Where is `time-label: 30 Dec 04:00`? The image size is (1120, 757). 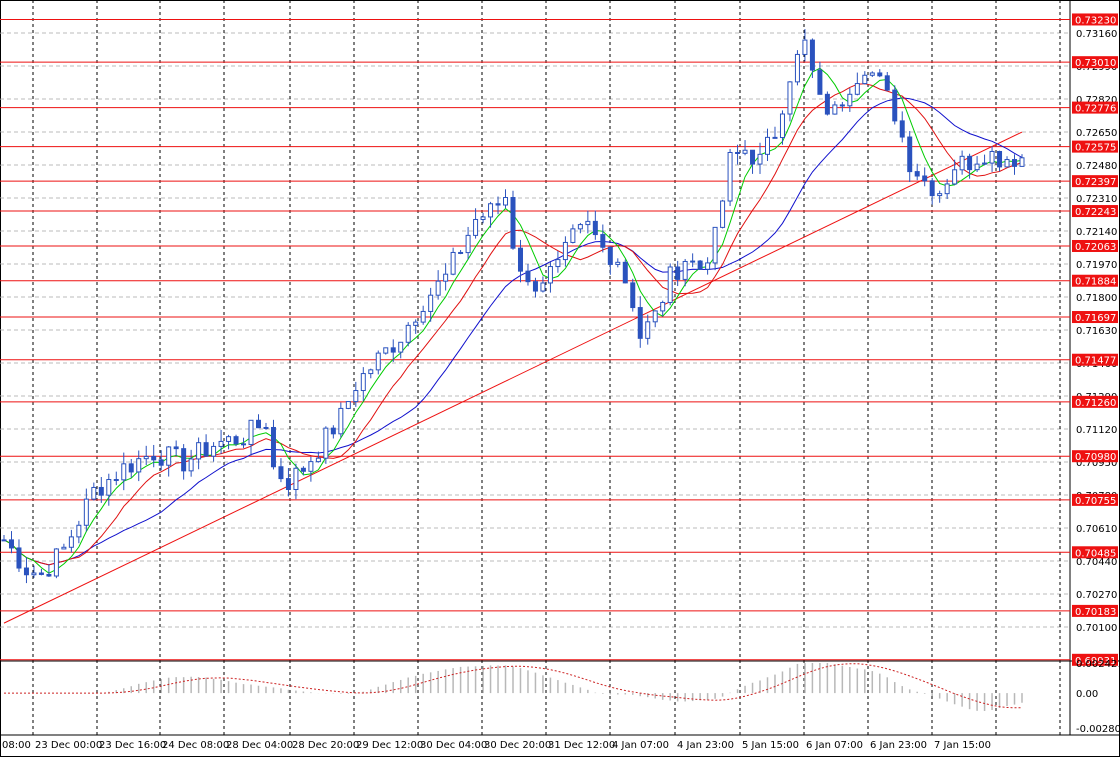 time-label: 30 Dec 04:00 is located at coordinates (453, 745).